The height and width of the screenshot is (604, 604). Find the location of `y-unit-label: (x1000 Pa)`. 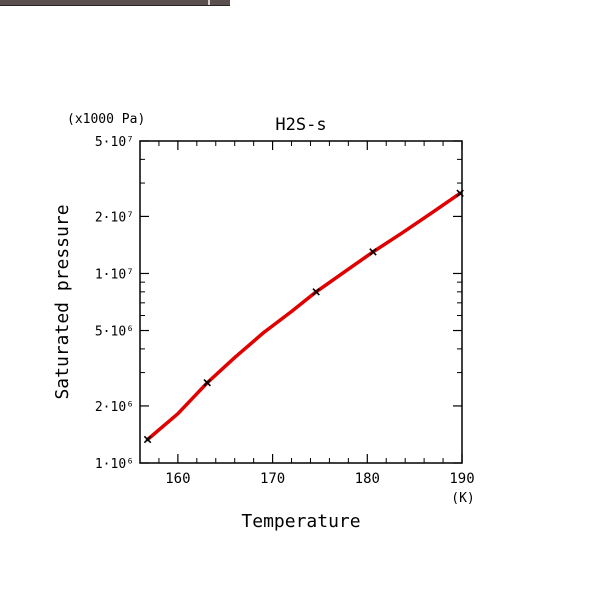

y-unit-label: (x1000 Pa) is located at coordinates (106, 119).